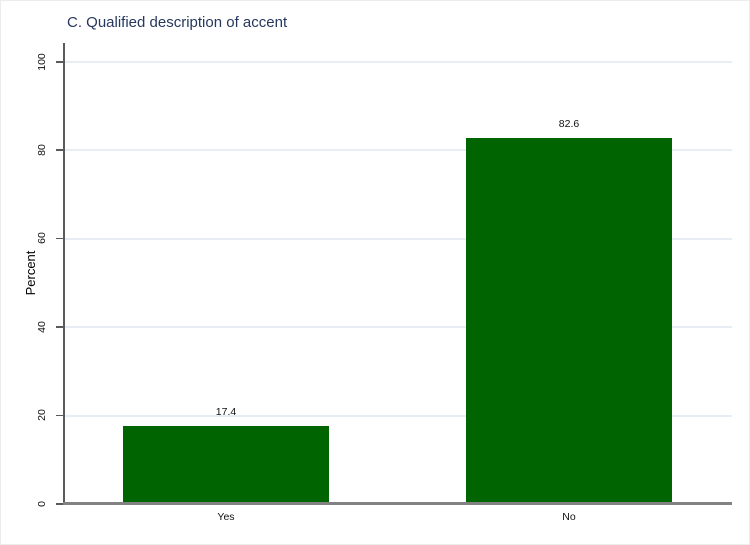 The width and height of the screenshot is (750, 545). What do you see at coordinates (42, 415) in the screenshot?
I see `y-tick-label-20: 20` at bounding box center [42, 415].